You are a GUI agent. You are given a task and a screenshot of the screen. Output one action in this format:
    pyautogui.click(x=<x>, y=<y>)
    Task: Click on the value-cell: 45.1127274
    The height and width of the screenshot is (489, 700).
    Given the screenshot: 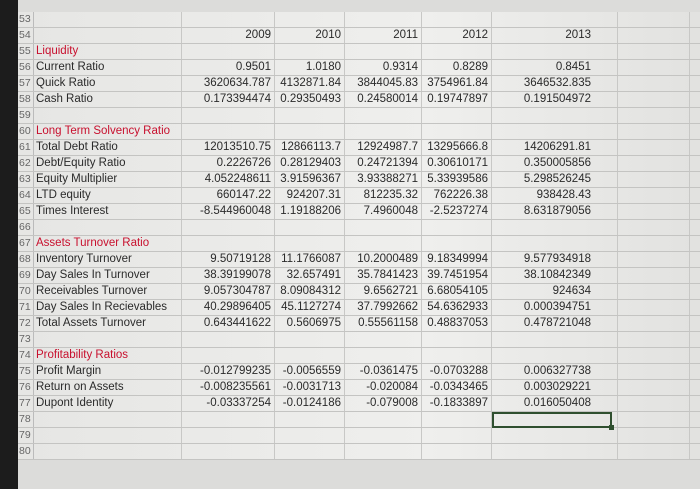 What is the action you would take?
    pyautogui.click(x=310, y=307)
    